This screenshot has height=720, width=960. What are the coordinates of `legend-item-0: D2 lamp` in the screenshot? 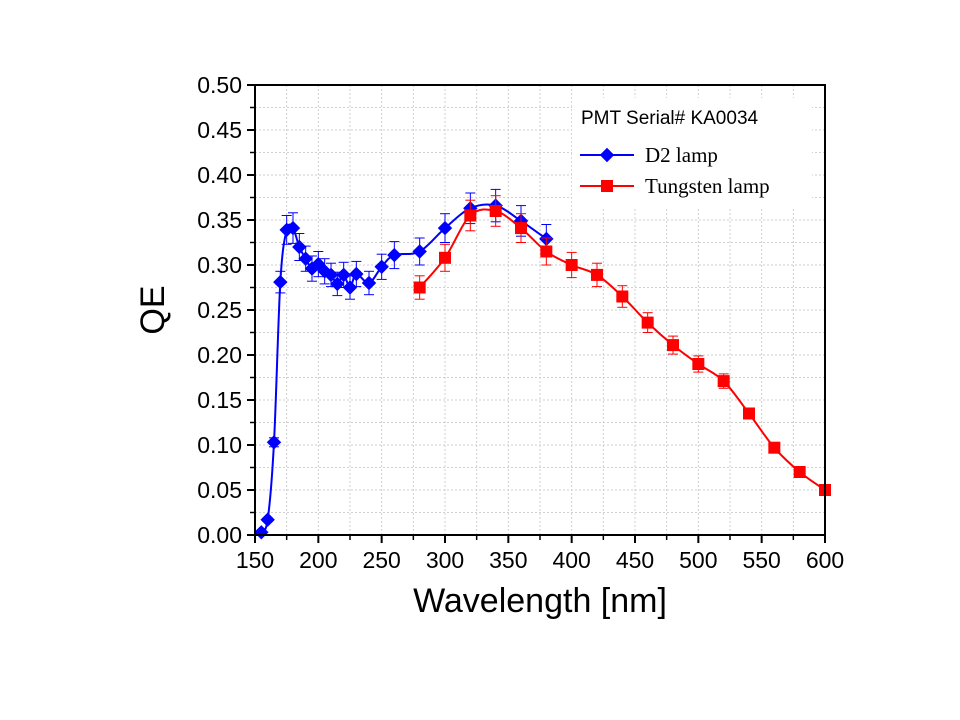 It's located at (649, 155).